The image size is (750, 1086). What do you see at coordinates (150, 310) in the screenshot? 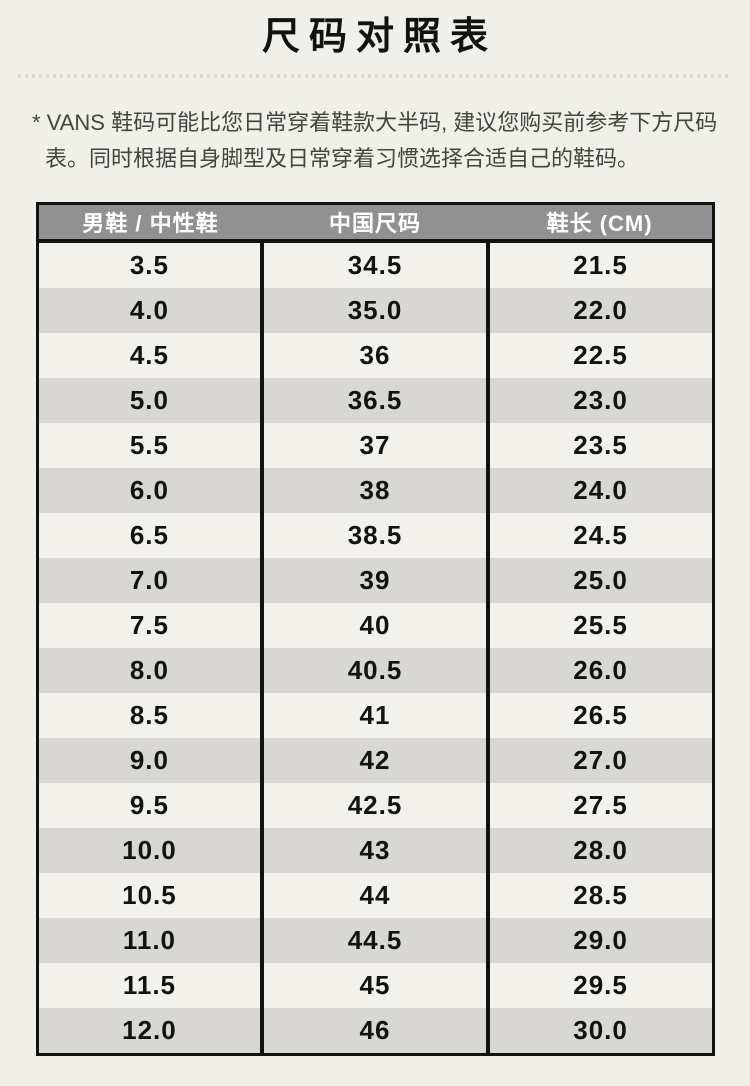
I see `table-cell: 4.0` at bounding box center [150, 310].